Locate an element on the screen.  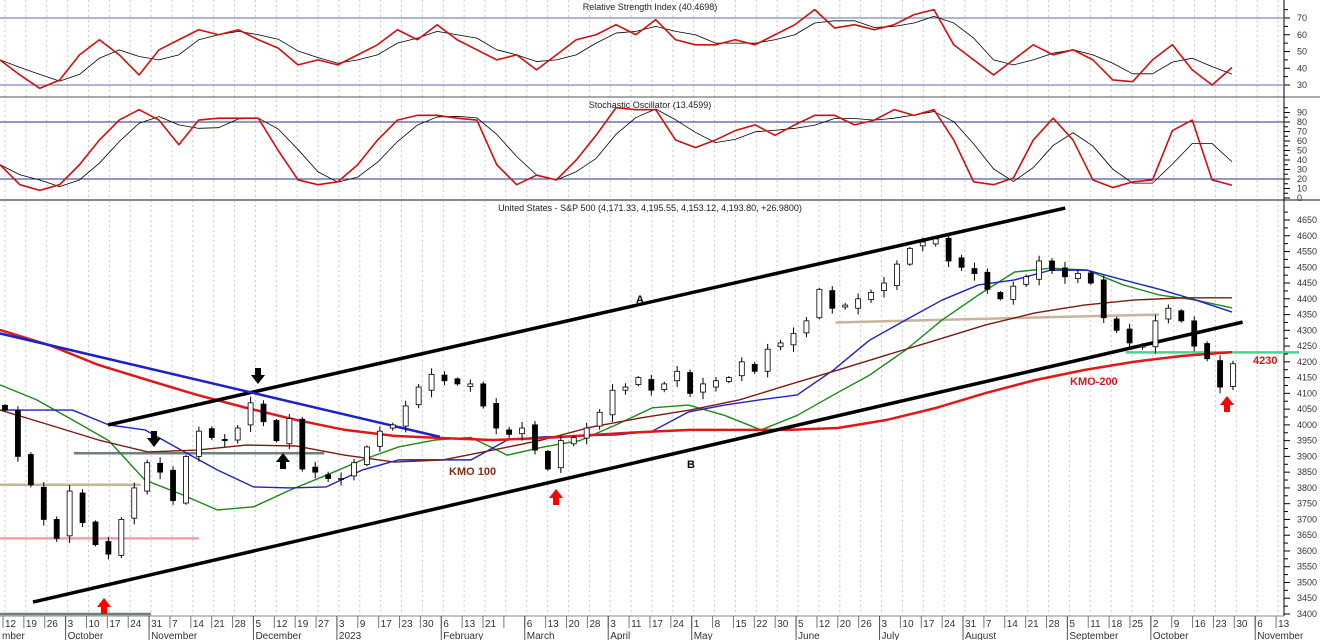
x-axis-month-label: June is located at coordinates (809, 635).